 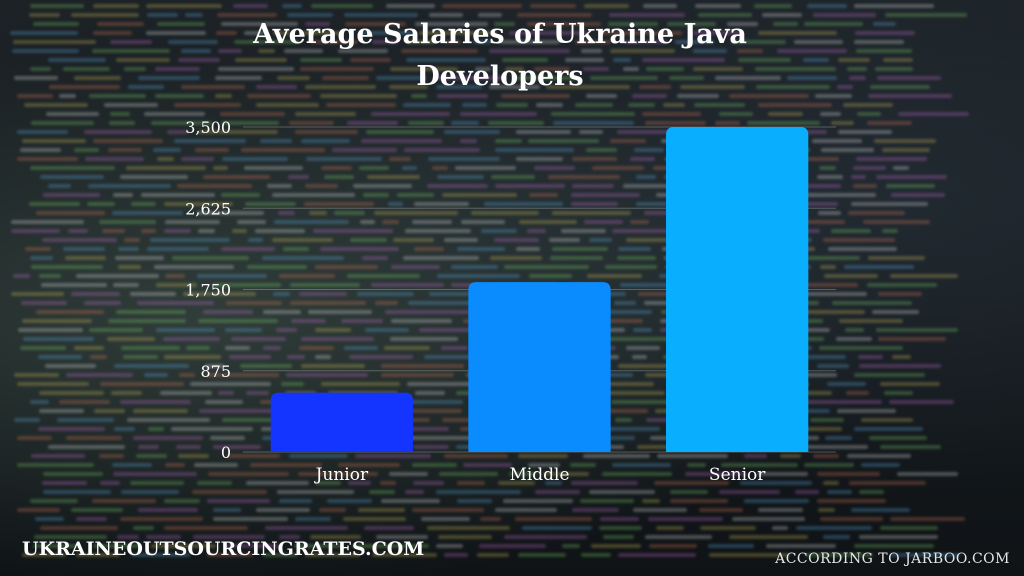 What do you see at coordinates (341, 422) in the screenshot?
I see `bar-junior` at bounding box center [341, 422].